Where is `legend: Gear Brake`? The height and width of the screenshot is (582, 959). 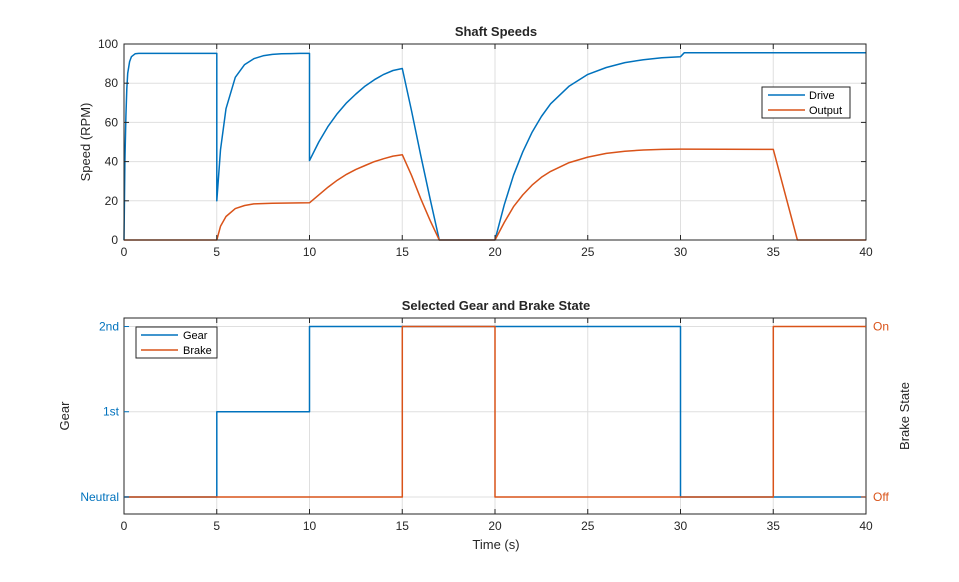 legend: Gear Brake is located at coordinates (176, 342).